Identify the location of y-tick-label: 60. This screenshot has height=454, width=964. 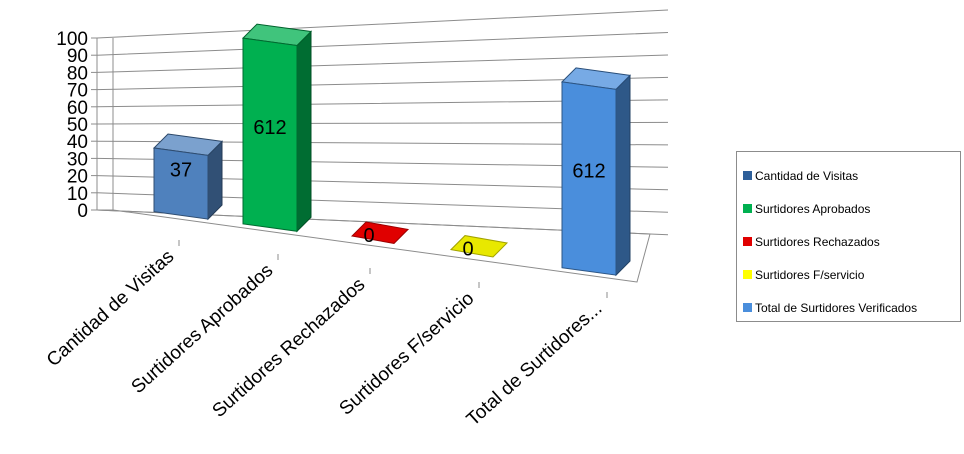
(77, 108).